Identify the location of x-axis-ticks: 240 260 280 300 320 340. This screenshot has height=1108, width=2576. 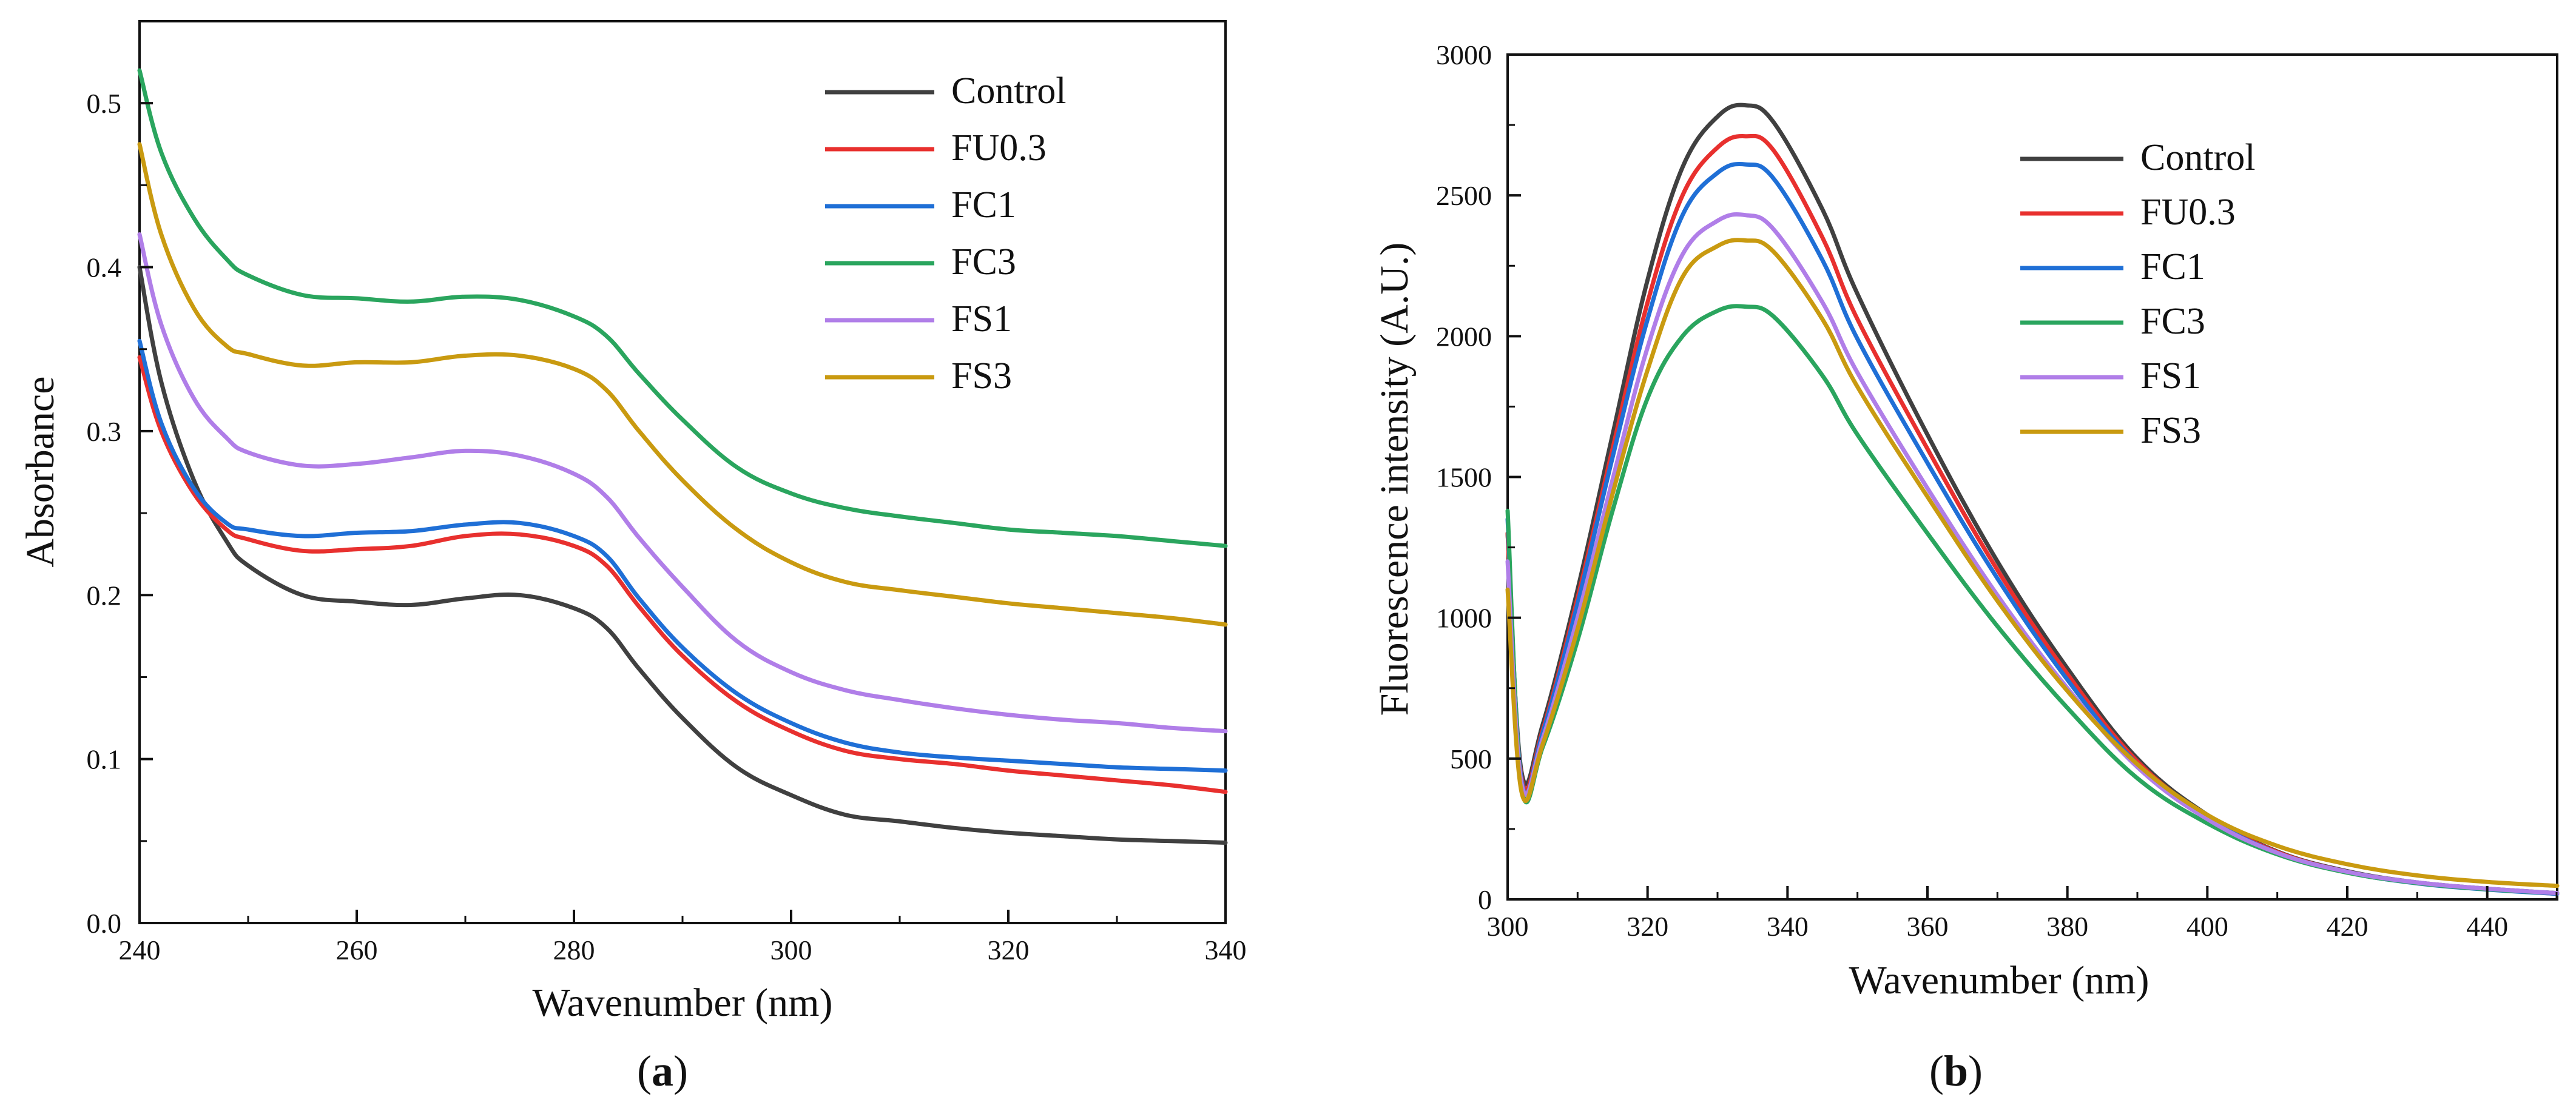
(683, 937).